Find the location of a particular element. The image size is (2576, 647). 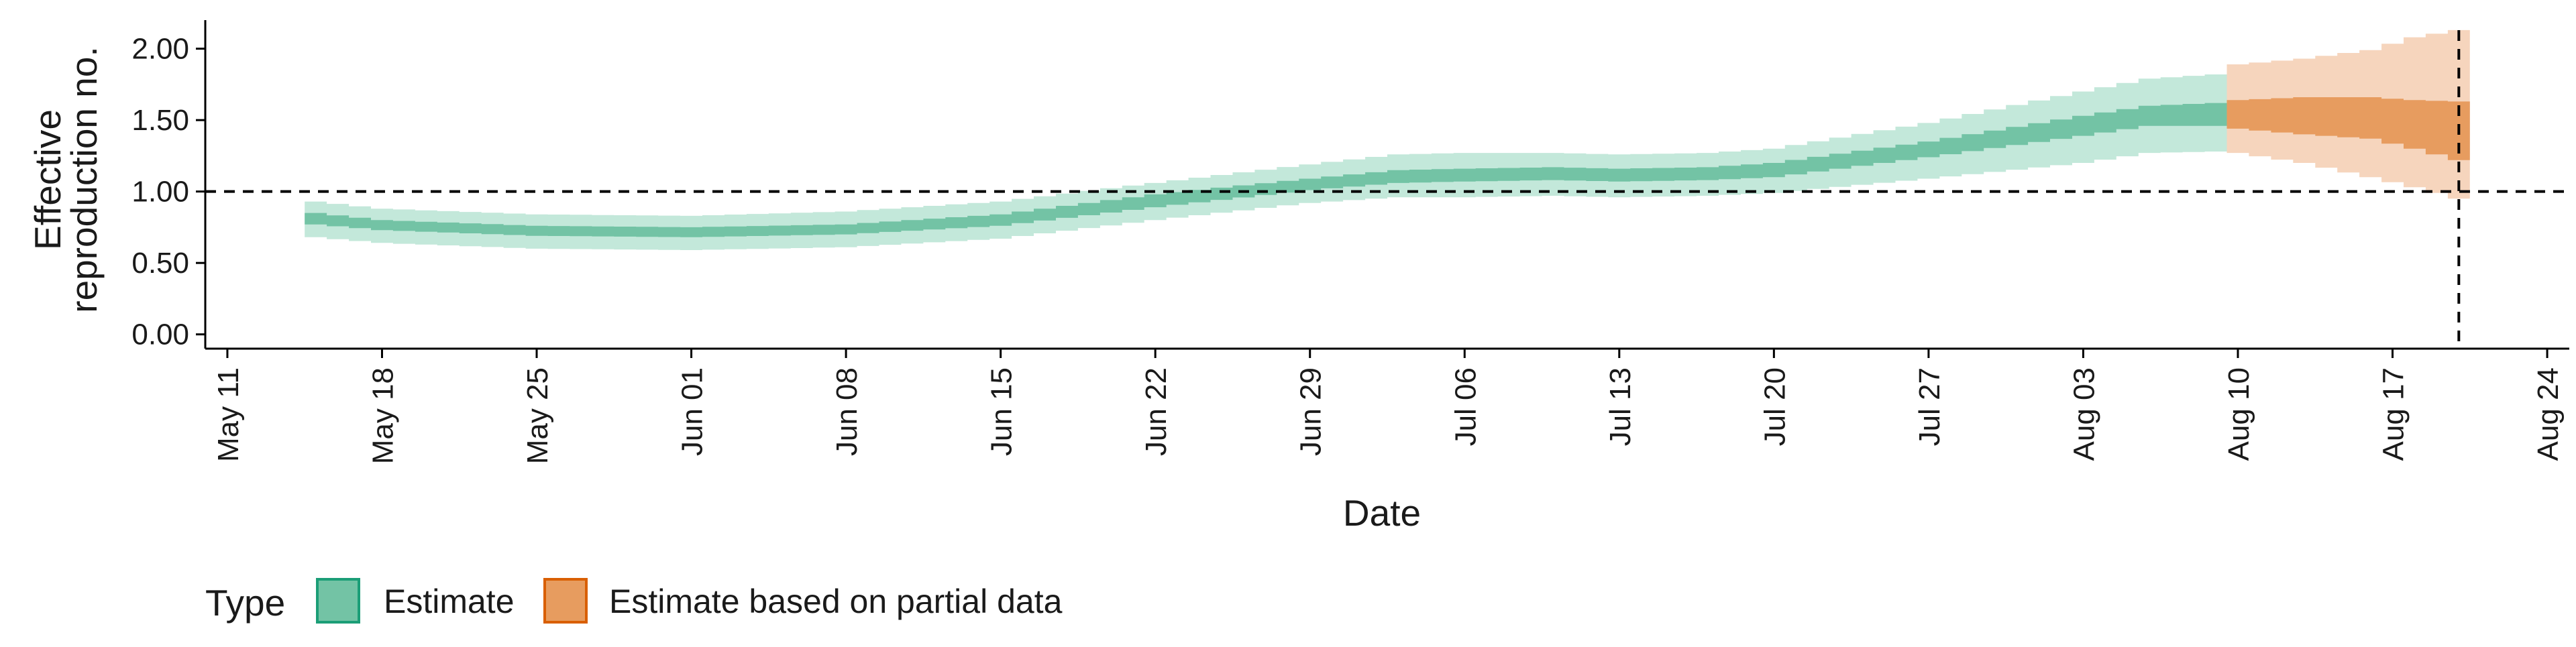

x-tick-label: Jun 01 is located at coordinates (692, 411).